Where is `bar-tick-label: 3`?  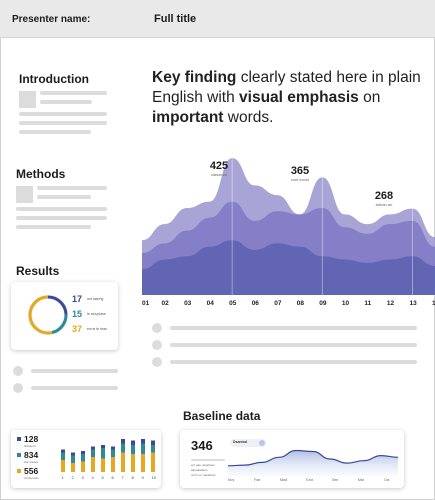 bar-tick-label: 3 is located at coordinates (82, 477).